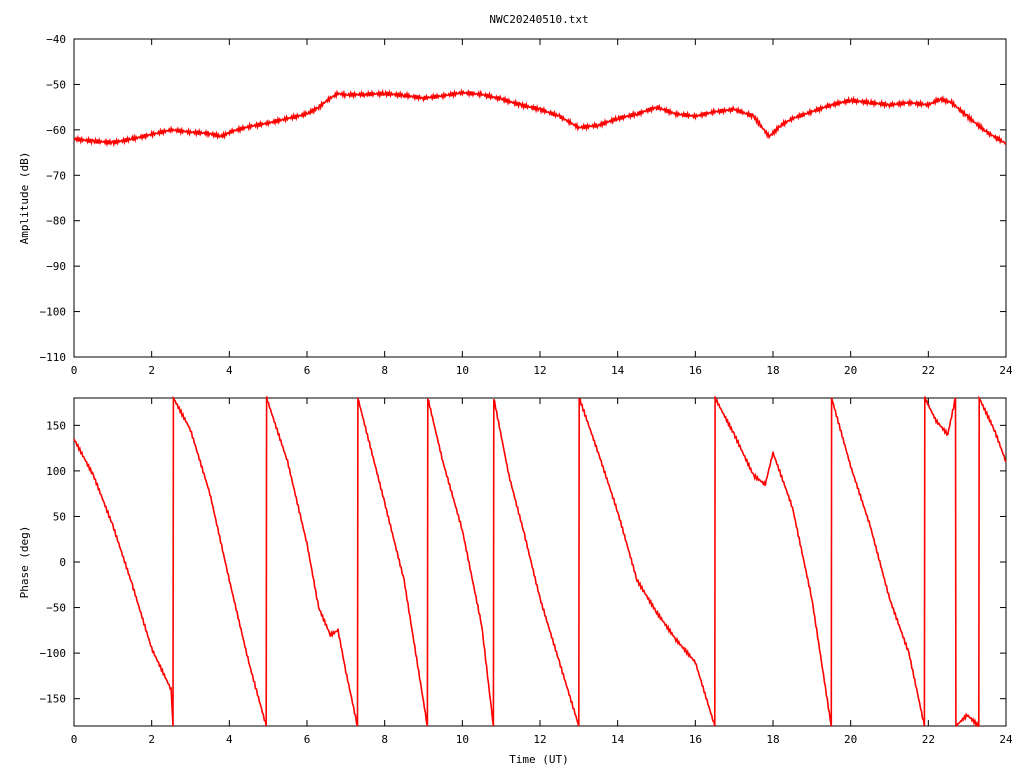 Image resolution: width=1024 pixels, height=768 pixels. Describe the element at coordinates (695, 370) in the screenshot. I see `amplitude-x-tick-label: 16` at that location.